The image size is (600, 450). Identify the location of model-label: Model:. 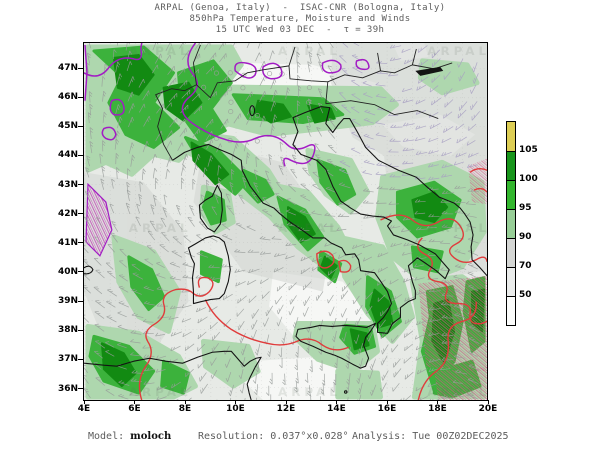
(106, 436).